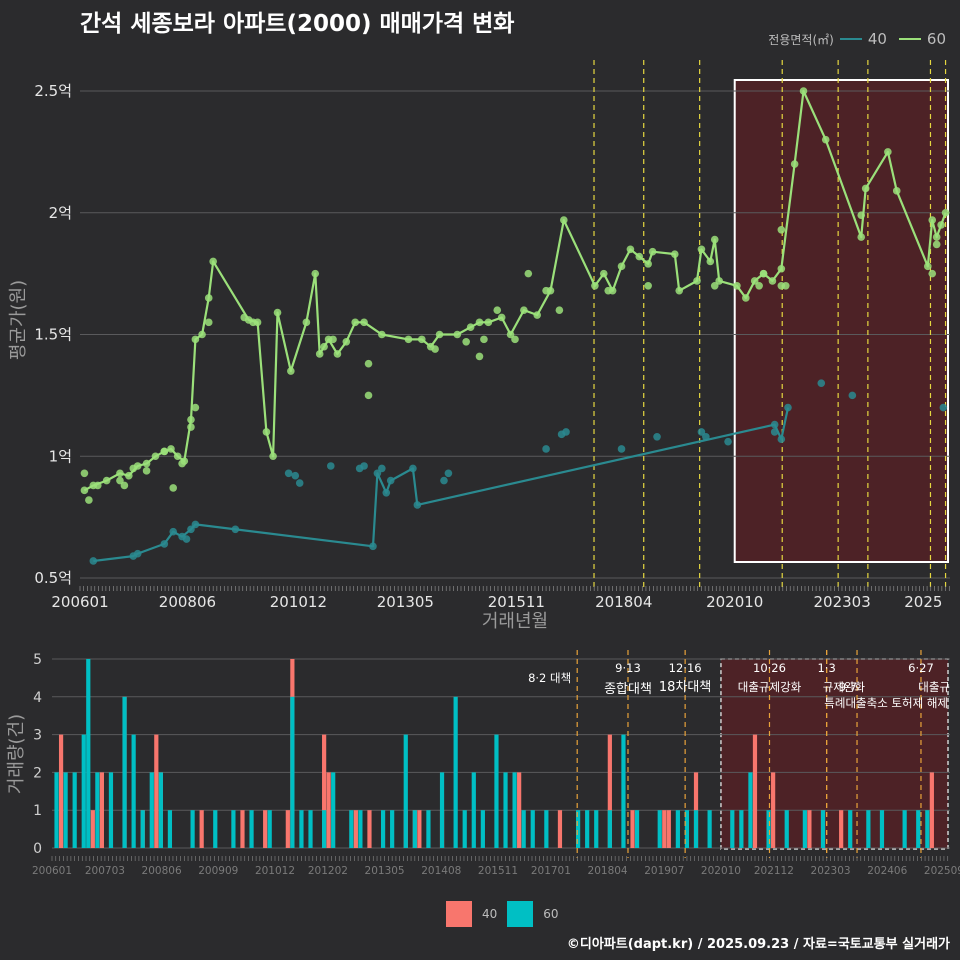 This screenshot has width=960, height=960. I want to click on policy-annotation: 1·3, so click(826, 668).